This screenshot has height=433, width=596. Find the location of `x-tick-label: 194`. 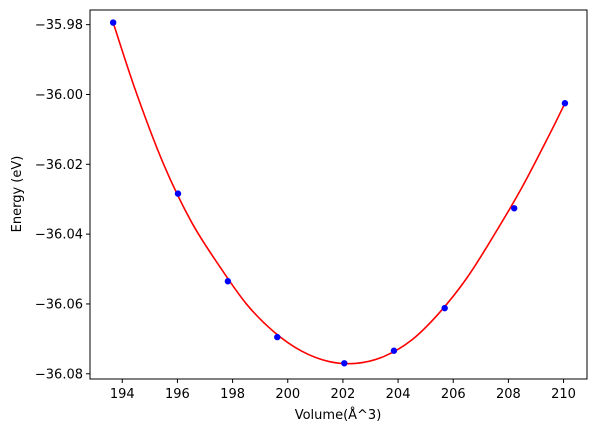

x-tick-label: 194 is located at coordinates (122, 394).